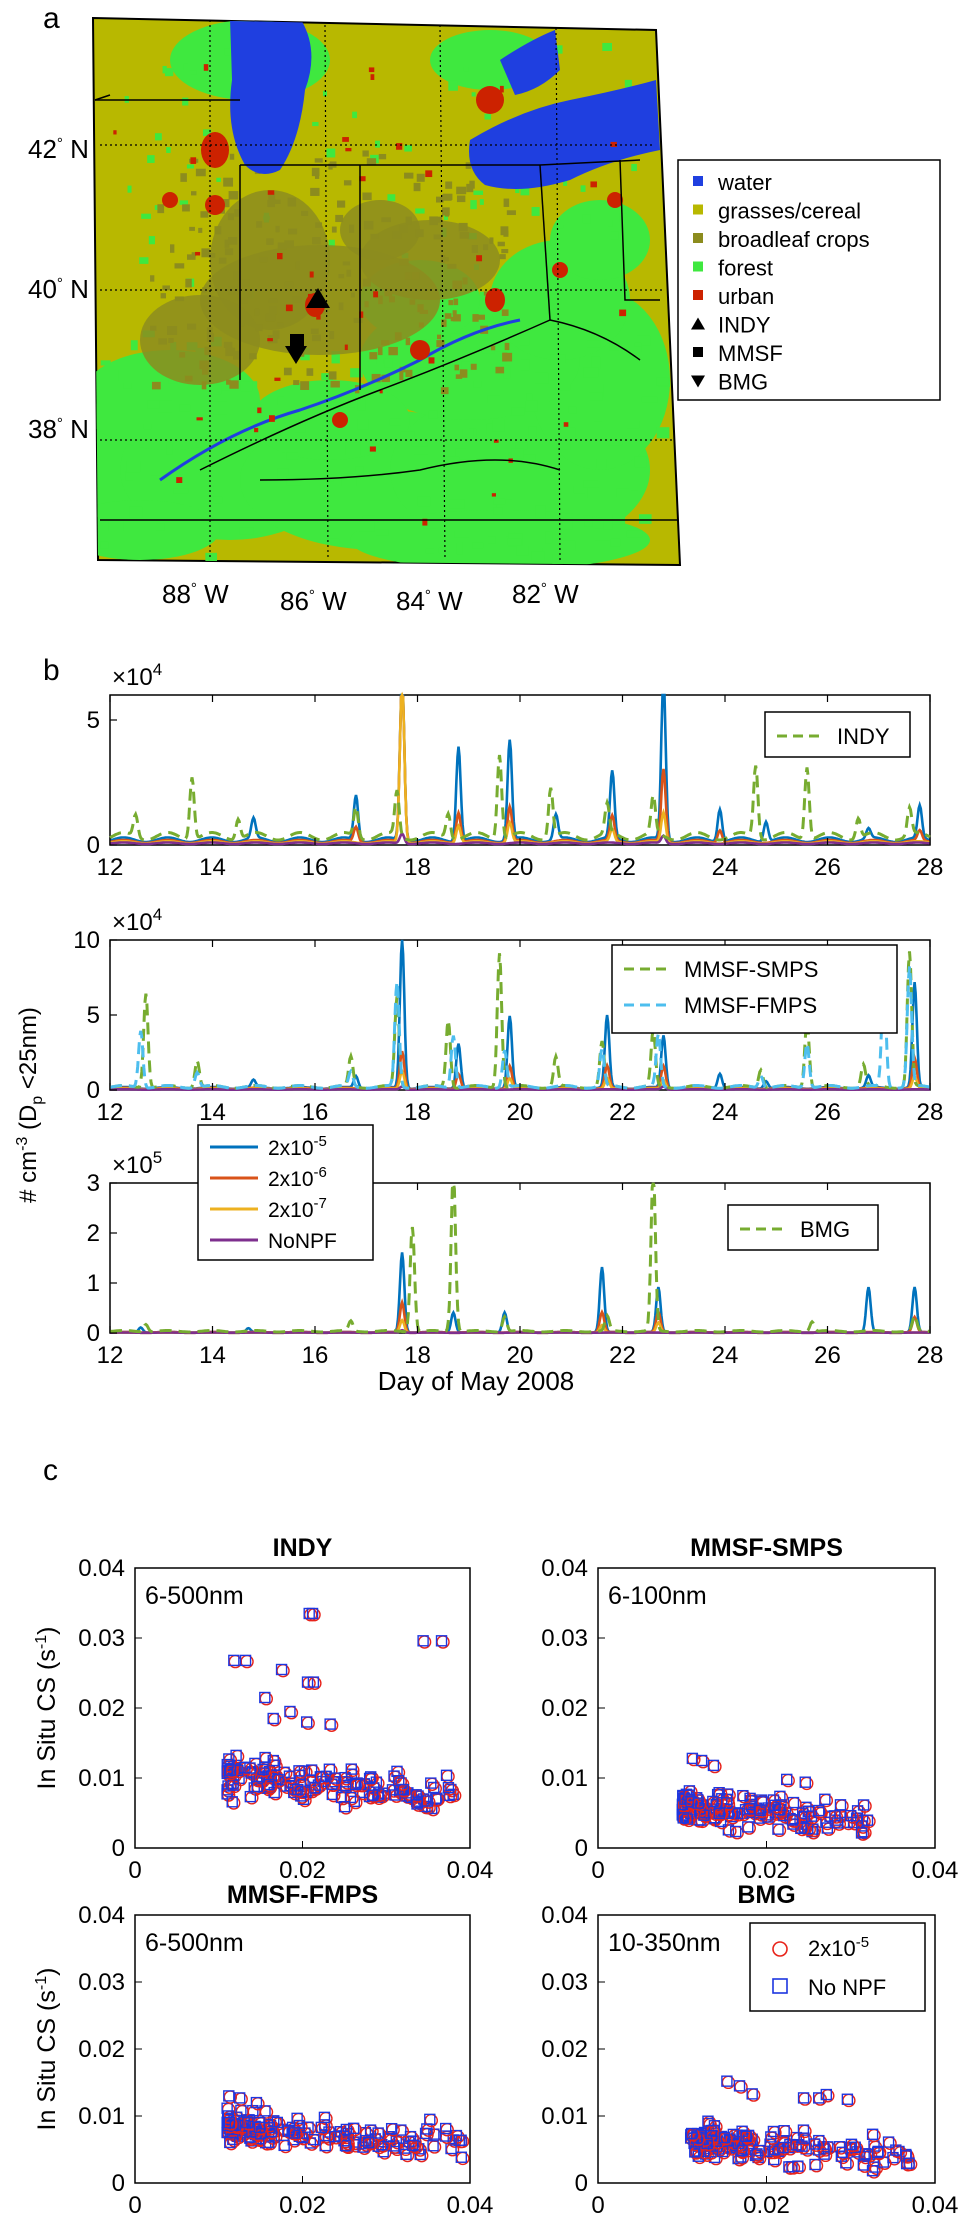  Describe the element at coordinates (803, 1227) in the screenshot. I see `legend-obs: BMG` at that location.